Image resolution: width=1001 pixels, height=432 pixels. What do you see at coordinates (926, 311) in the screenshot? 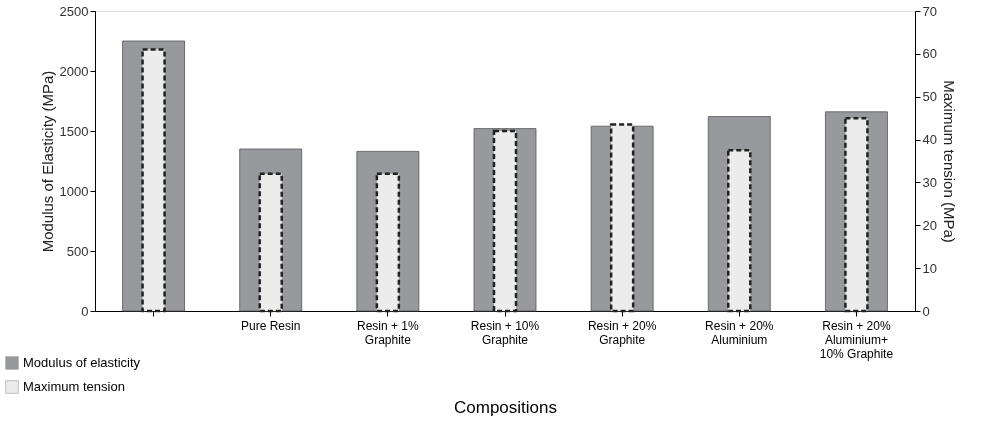
I see `y2-tick-label: 0` at bounding box center [926, 311].